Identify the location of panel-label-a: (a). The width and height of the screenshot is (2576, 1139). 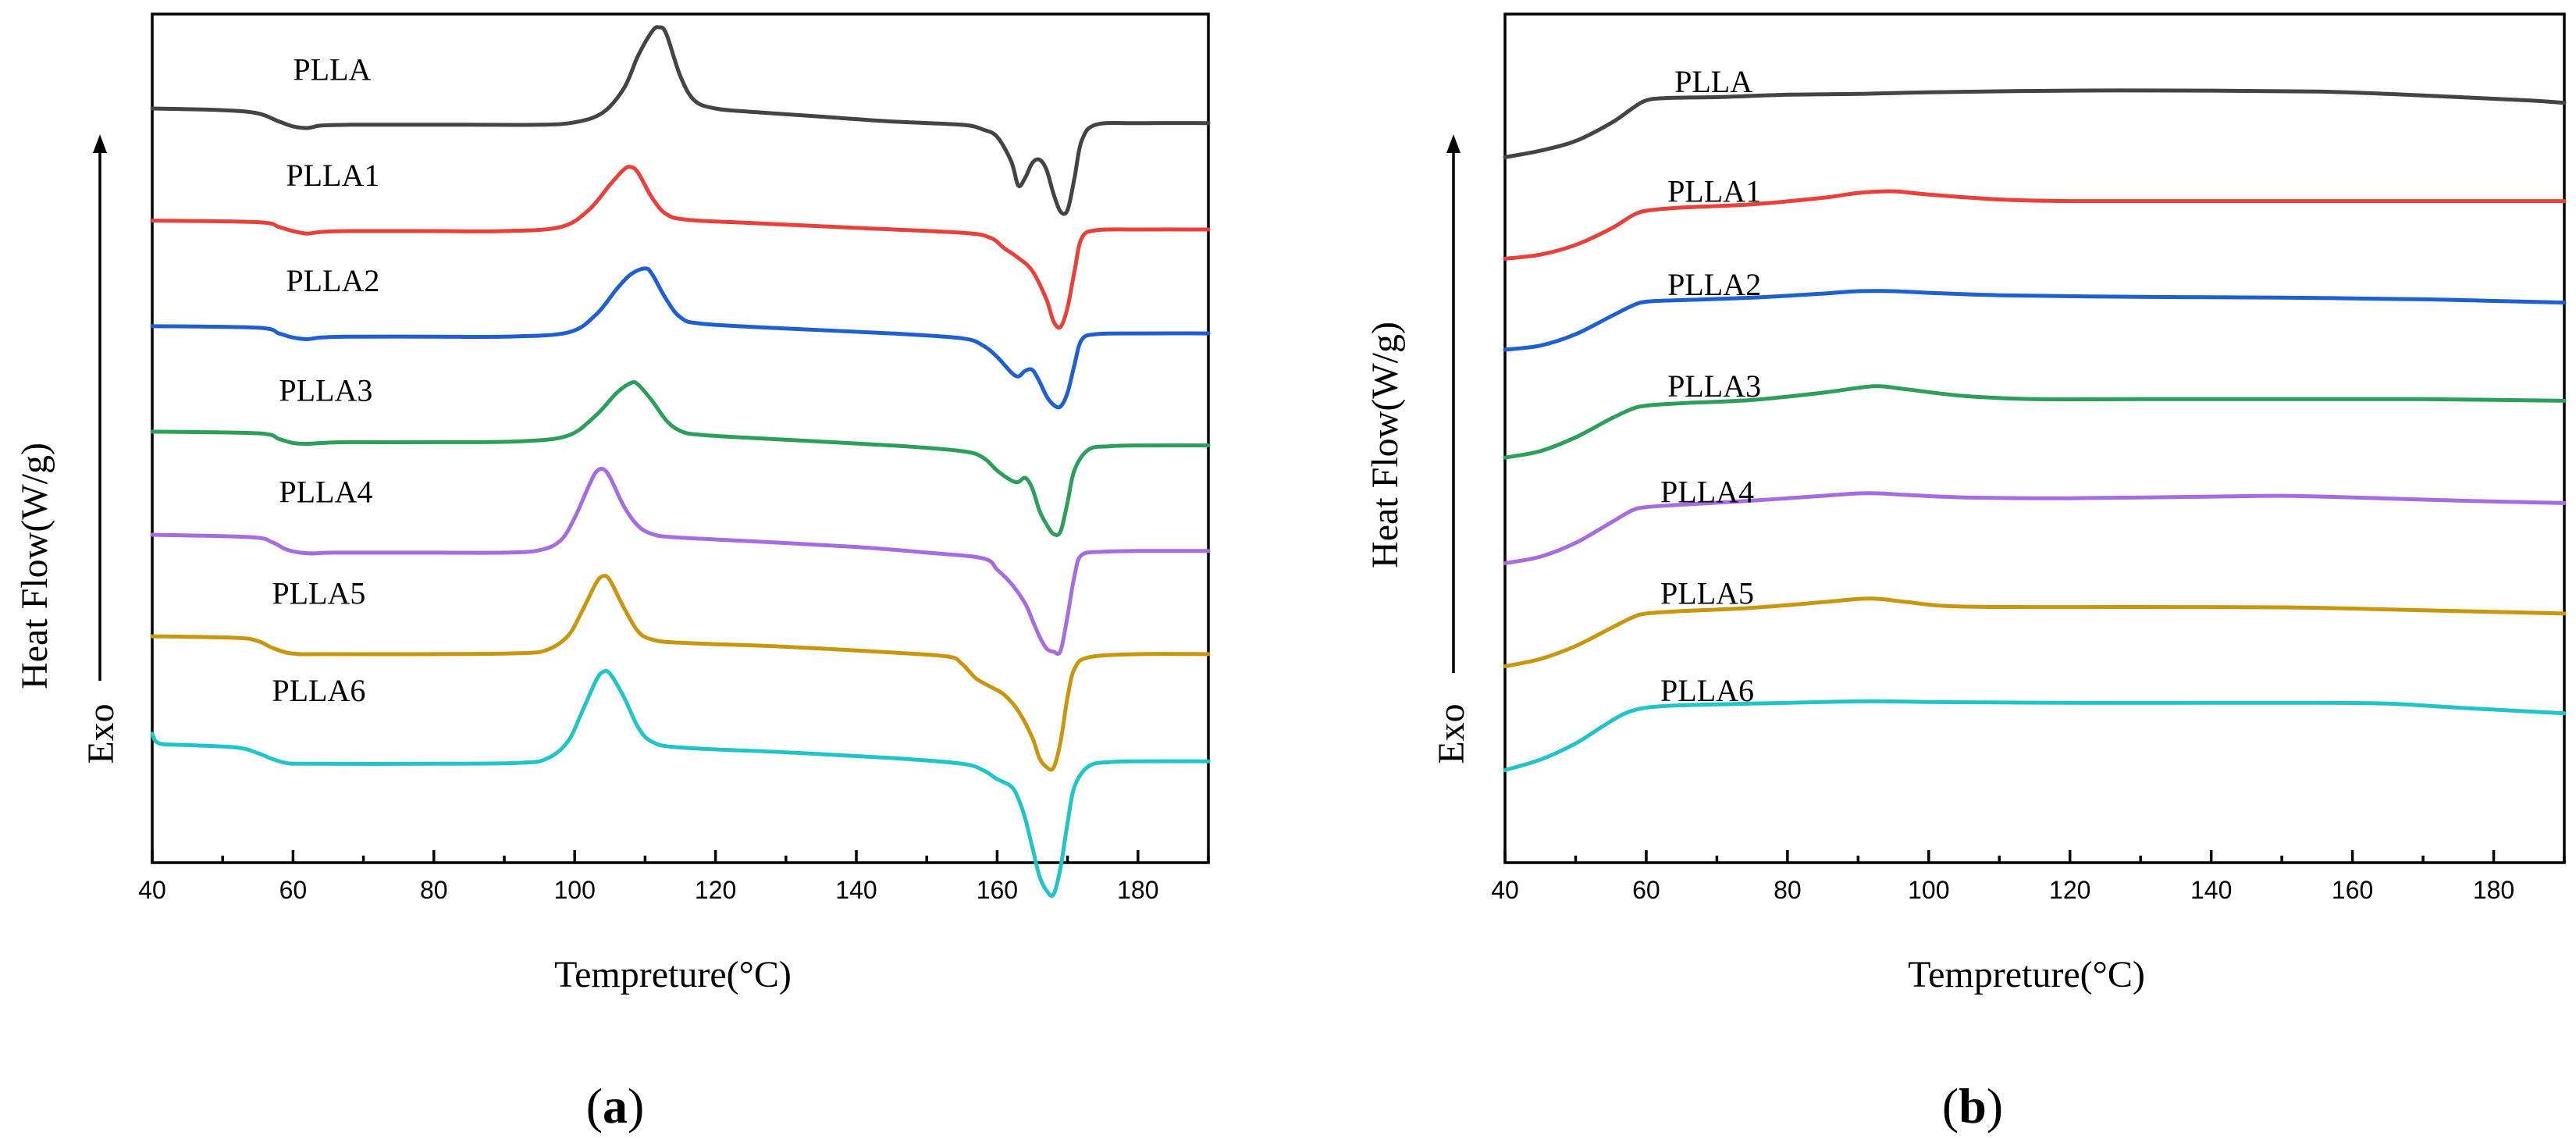
(615, 1106).